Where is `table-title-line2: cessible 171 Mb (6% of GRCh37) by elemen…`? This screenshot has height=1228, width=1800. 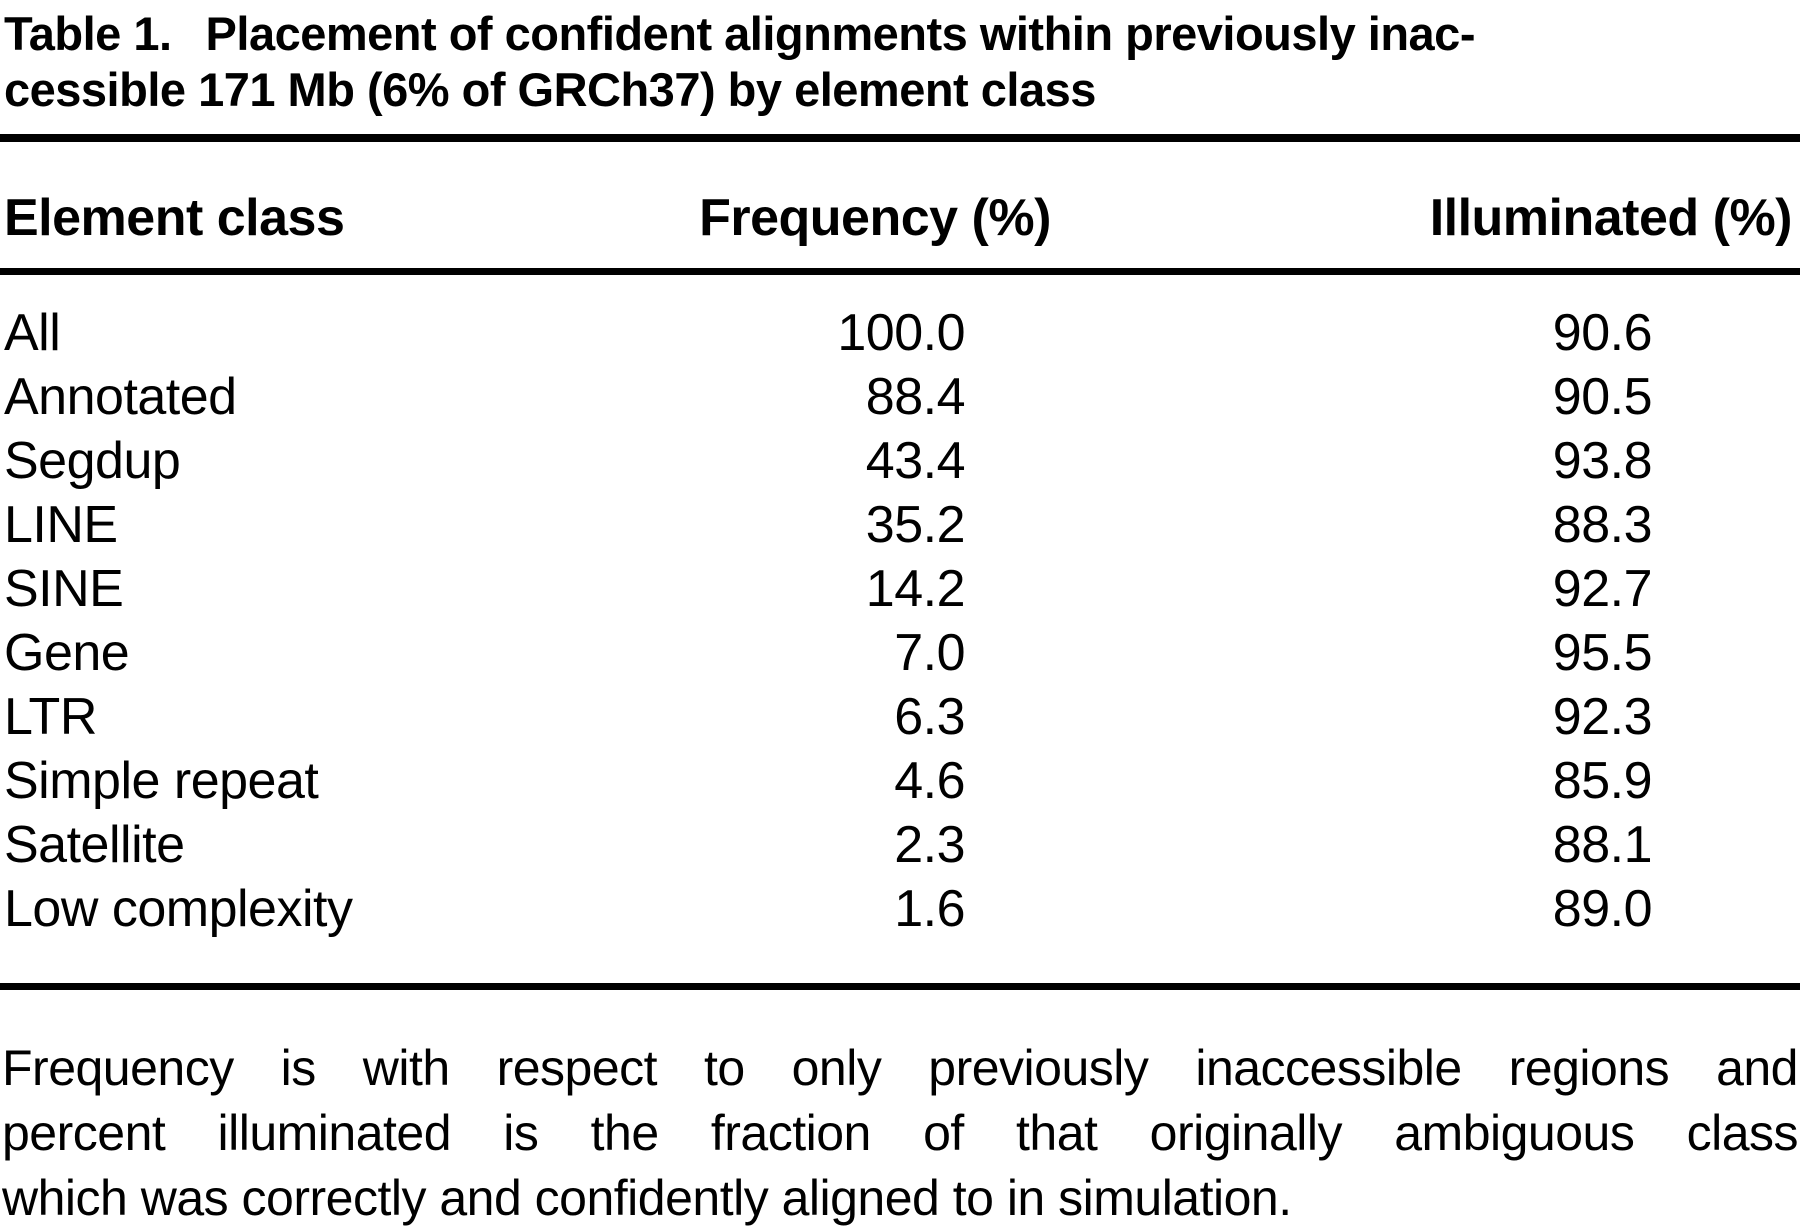
table-title-line2: cessible 171 Mb (6% of GRCh37) by elemen… is located at coordinates (550, 89).